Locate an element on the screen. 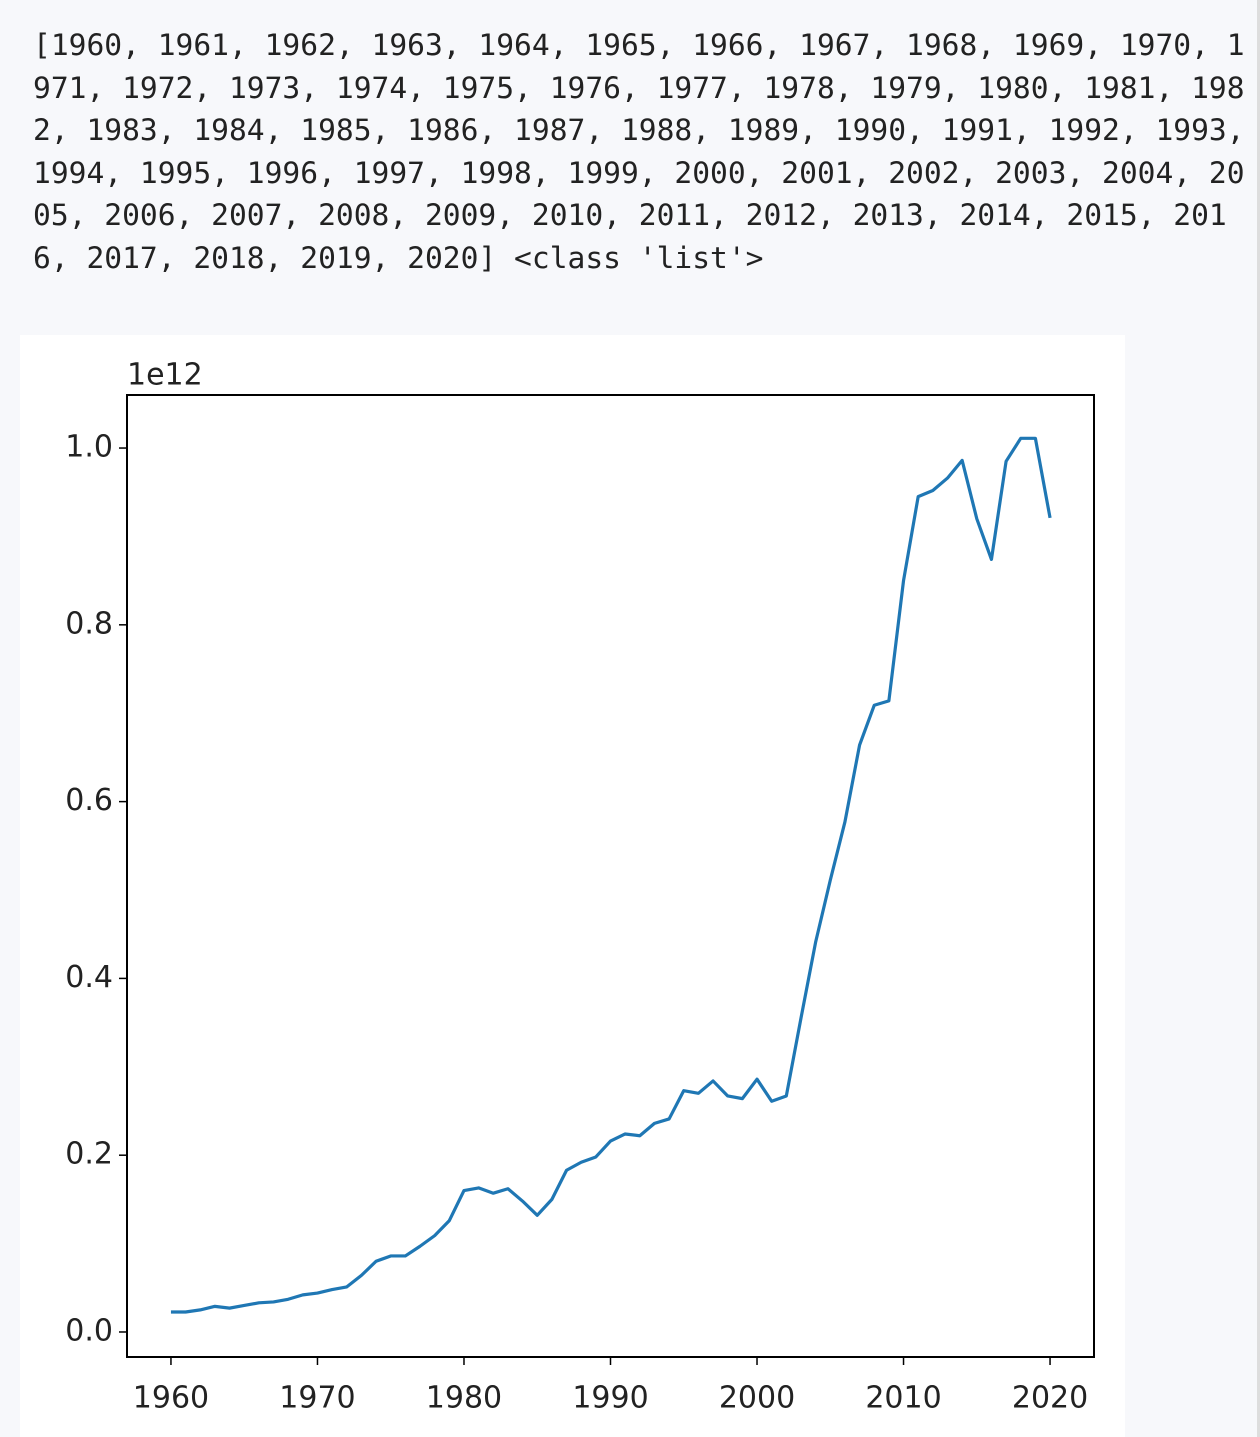 The image size is (1260, 1437). x-tick-label: 2000 is located at coordinates (757, 1398).